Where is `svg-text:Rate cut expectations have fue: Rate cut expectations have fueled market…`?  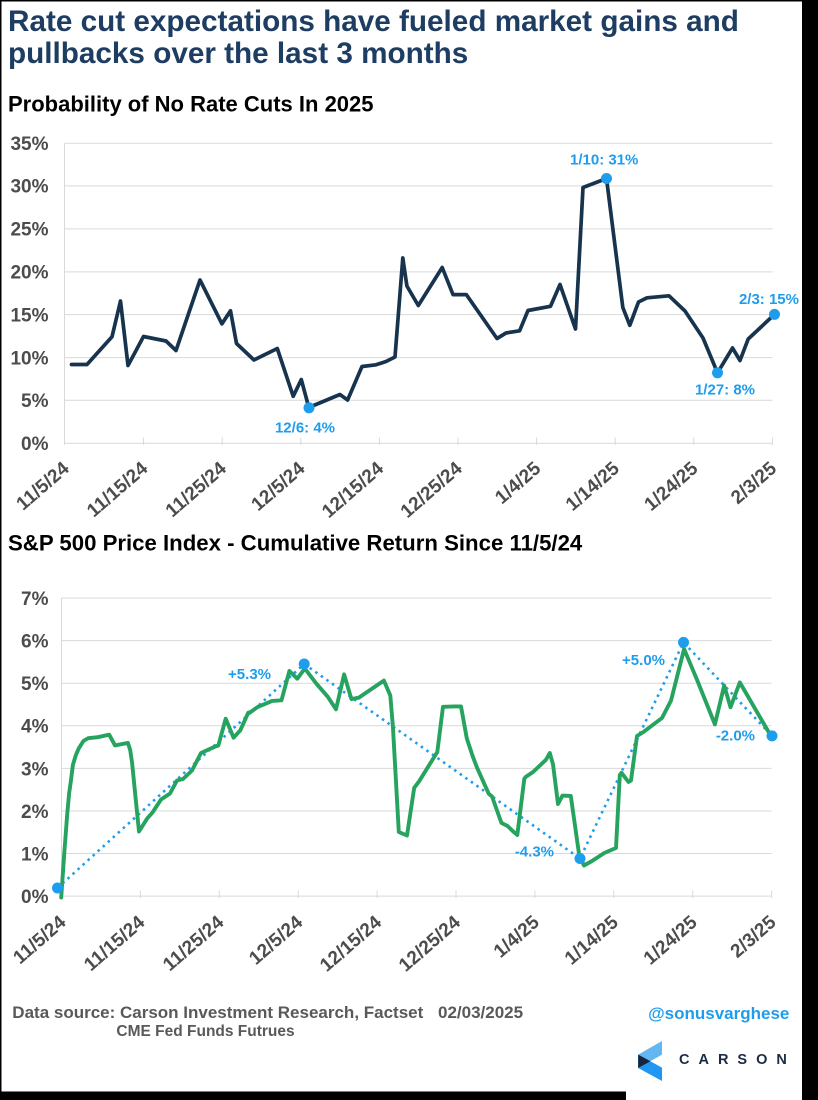 svg-text:Rate cut expectations have fue: Rate cut expectations have fueled market… is located at coordinates (373, 21).